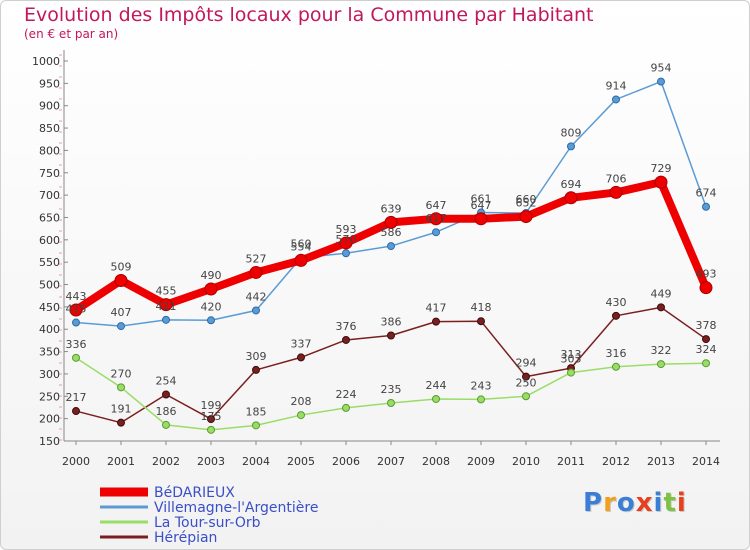 The image size is (750, 550). What do you see at coordinates (436, 385) in the screenshot?
I see `data-label: 244` at bounding box center [436, 385].